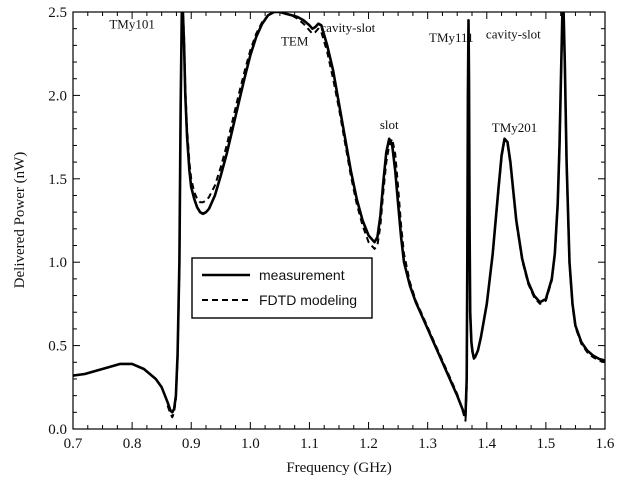 The image size is (629, 481). Describe the element at coordinates (338, 468) in the screenshot. I see `x-axis-label: Frequency (GHz)` at that location.